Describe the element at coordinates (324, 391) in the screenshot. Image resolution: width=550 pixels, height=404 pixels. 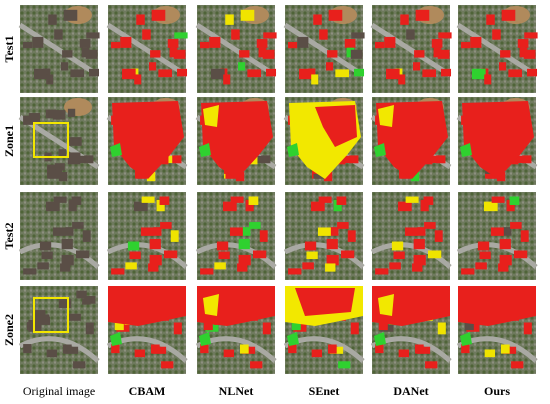
I see `col-label: SEnet` at that location.